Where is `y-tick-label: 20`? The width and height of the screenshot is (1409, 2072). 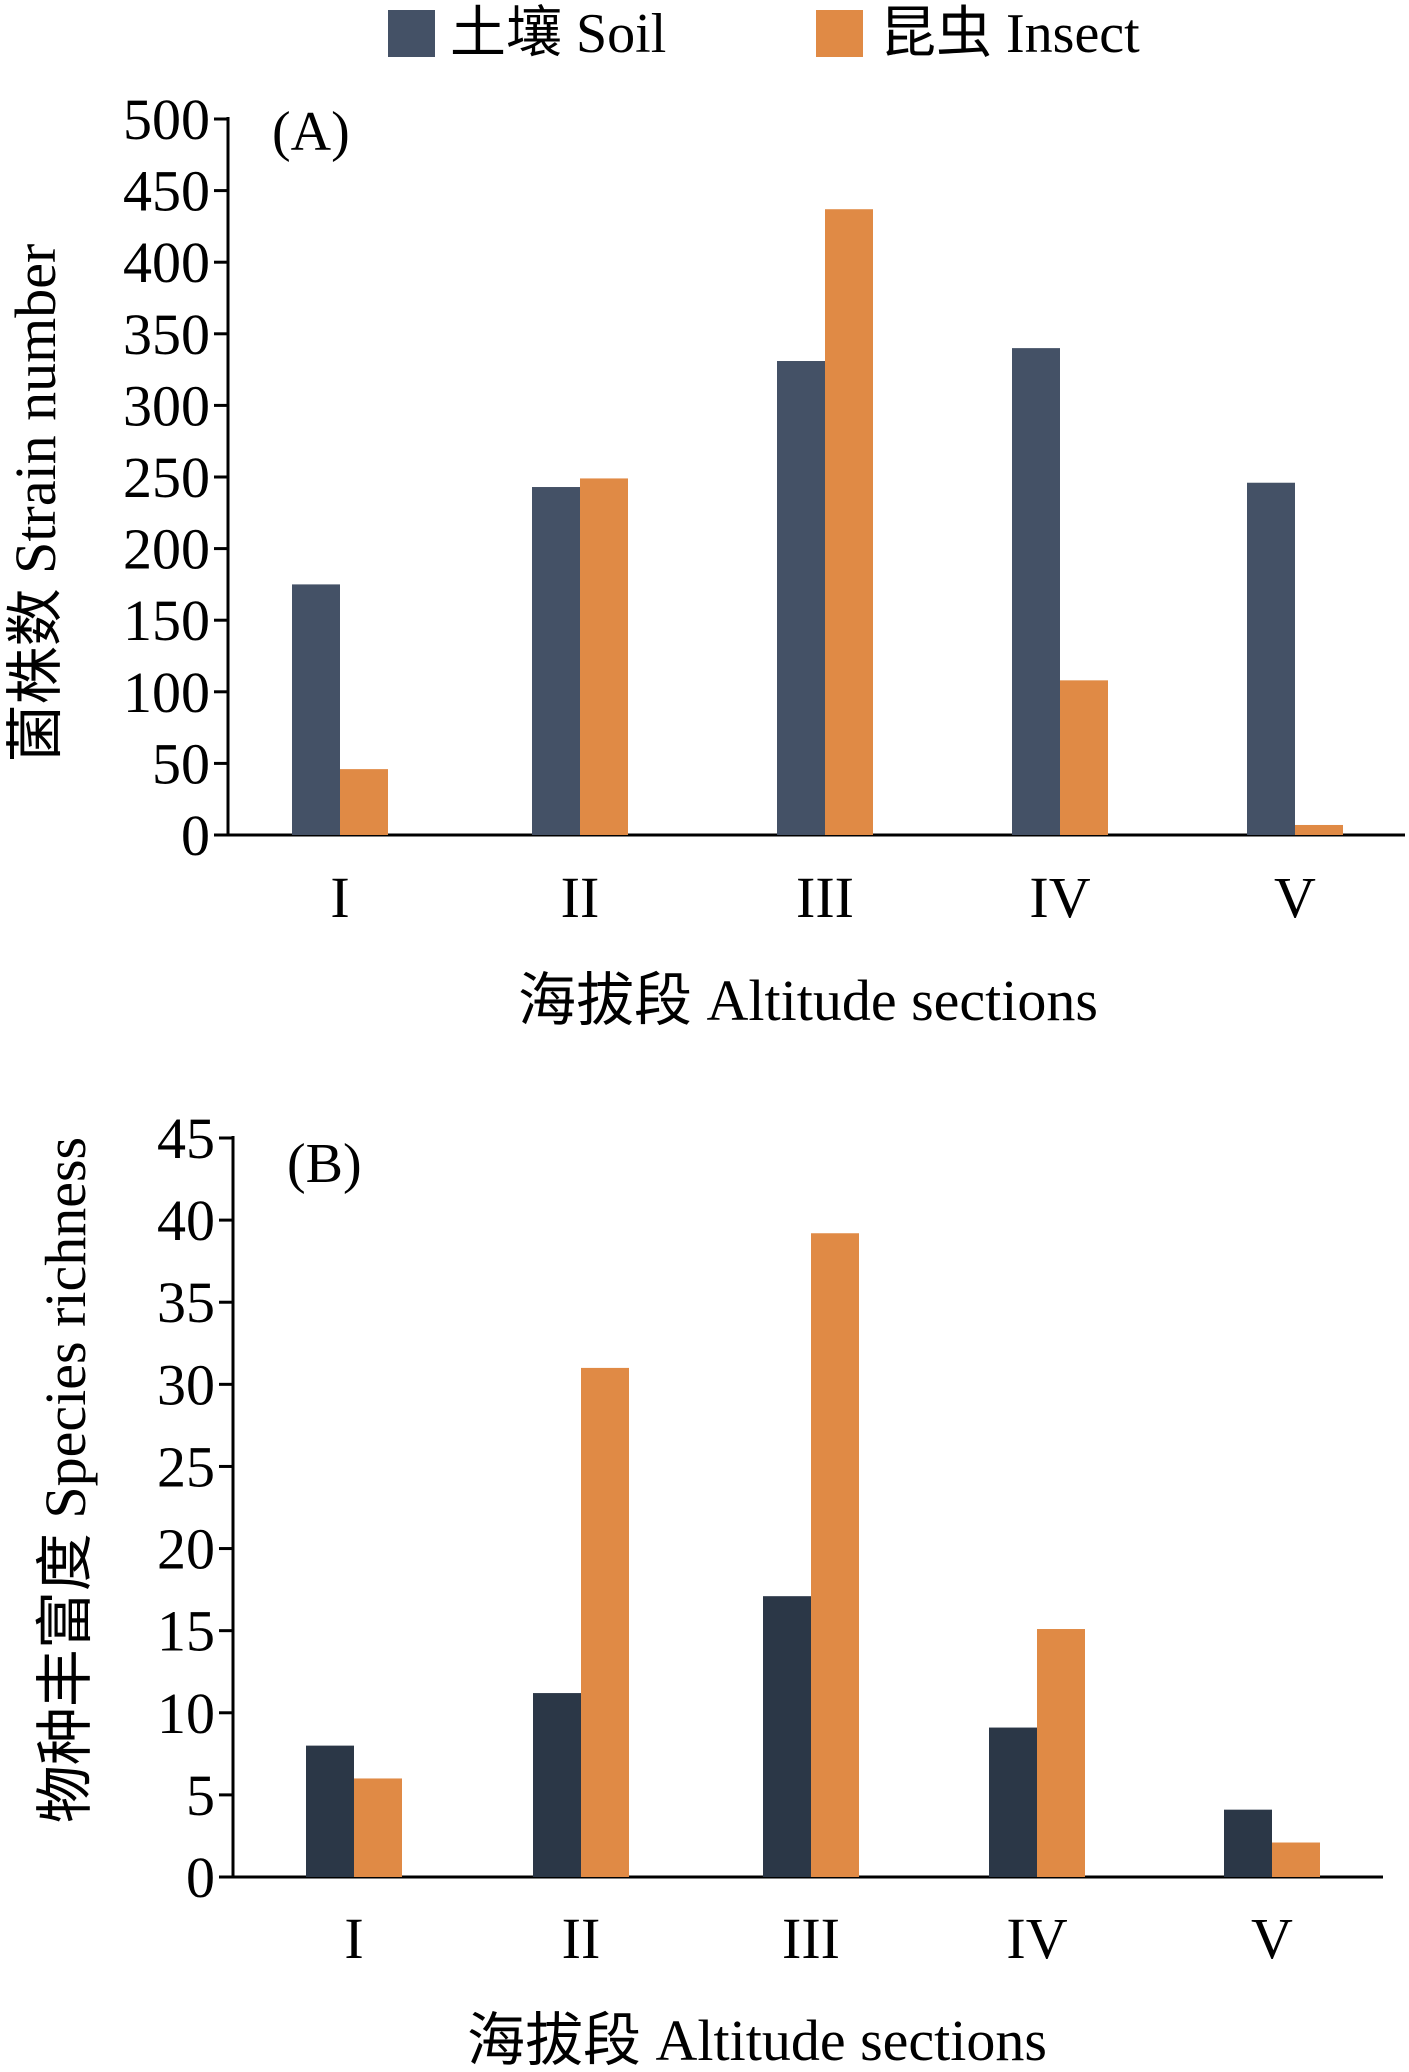
y-tick-label: 20 is located at coordinates (186, 1549).